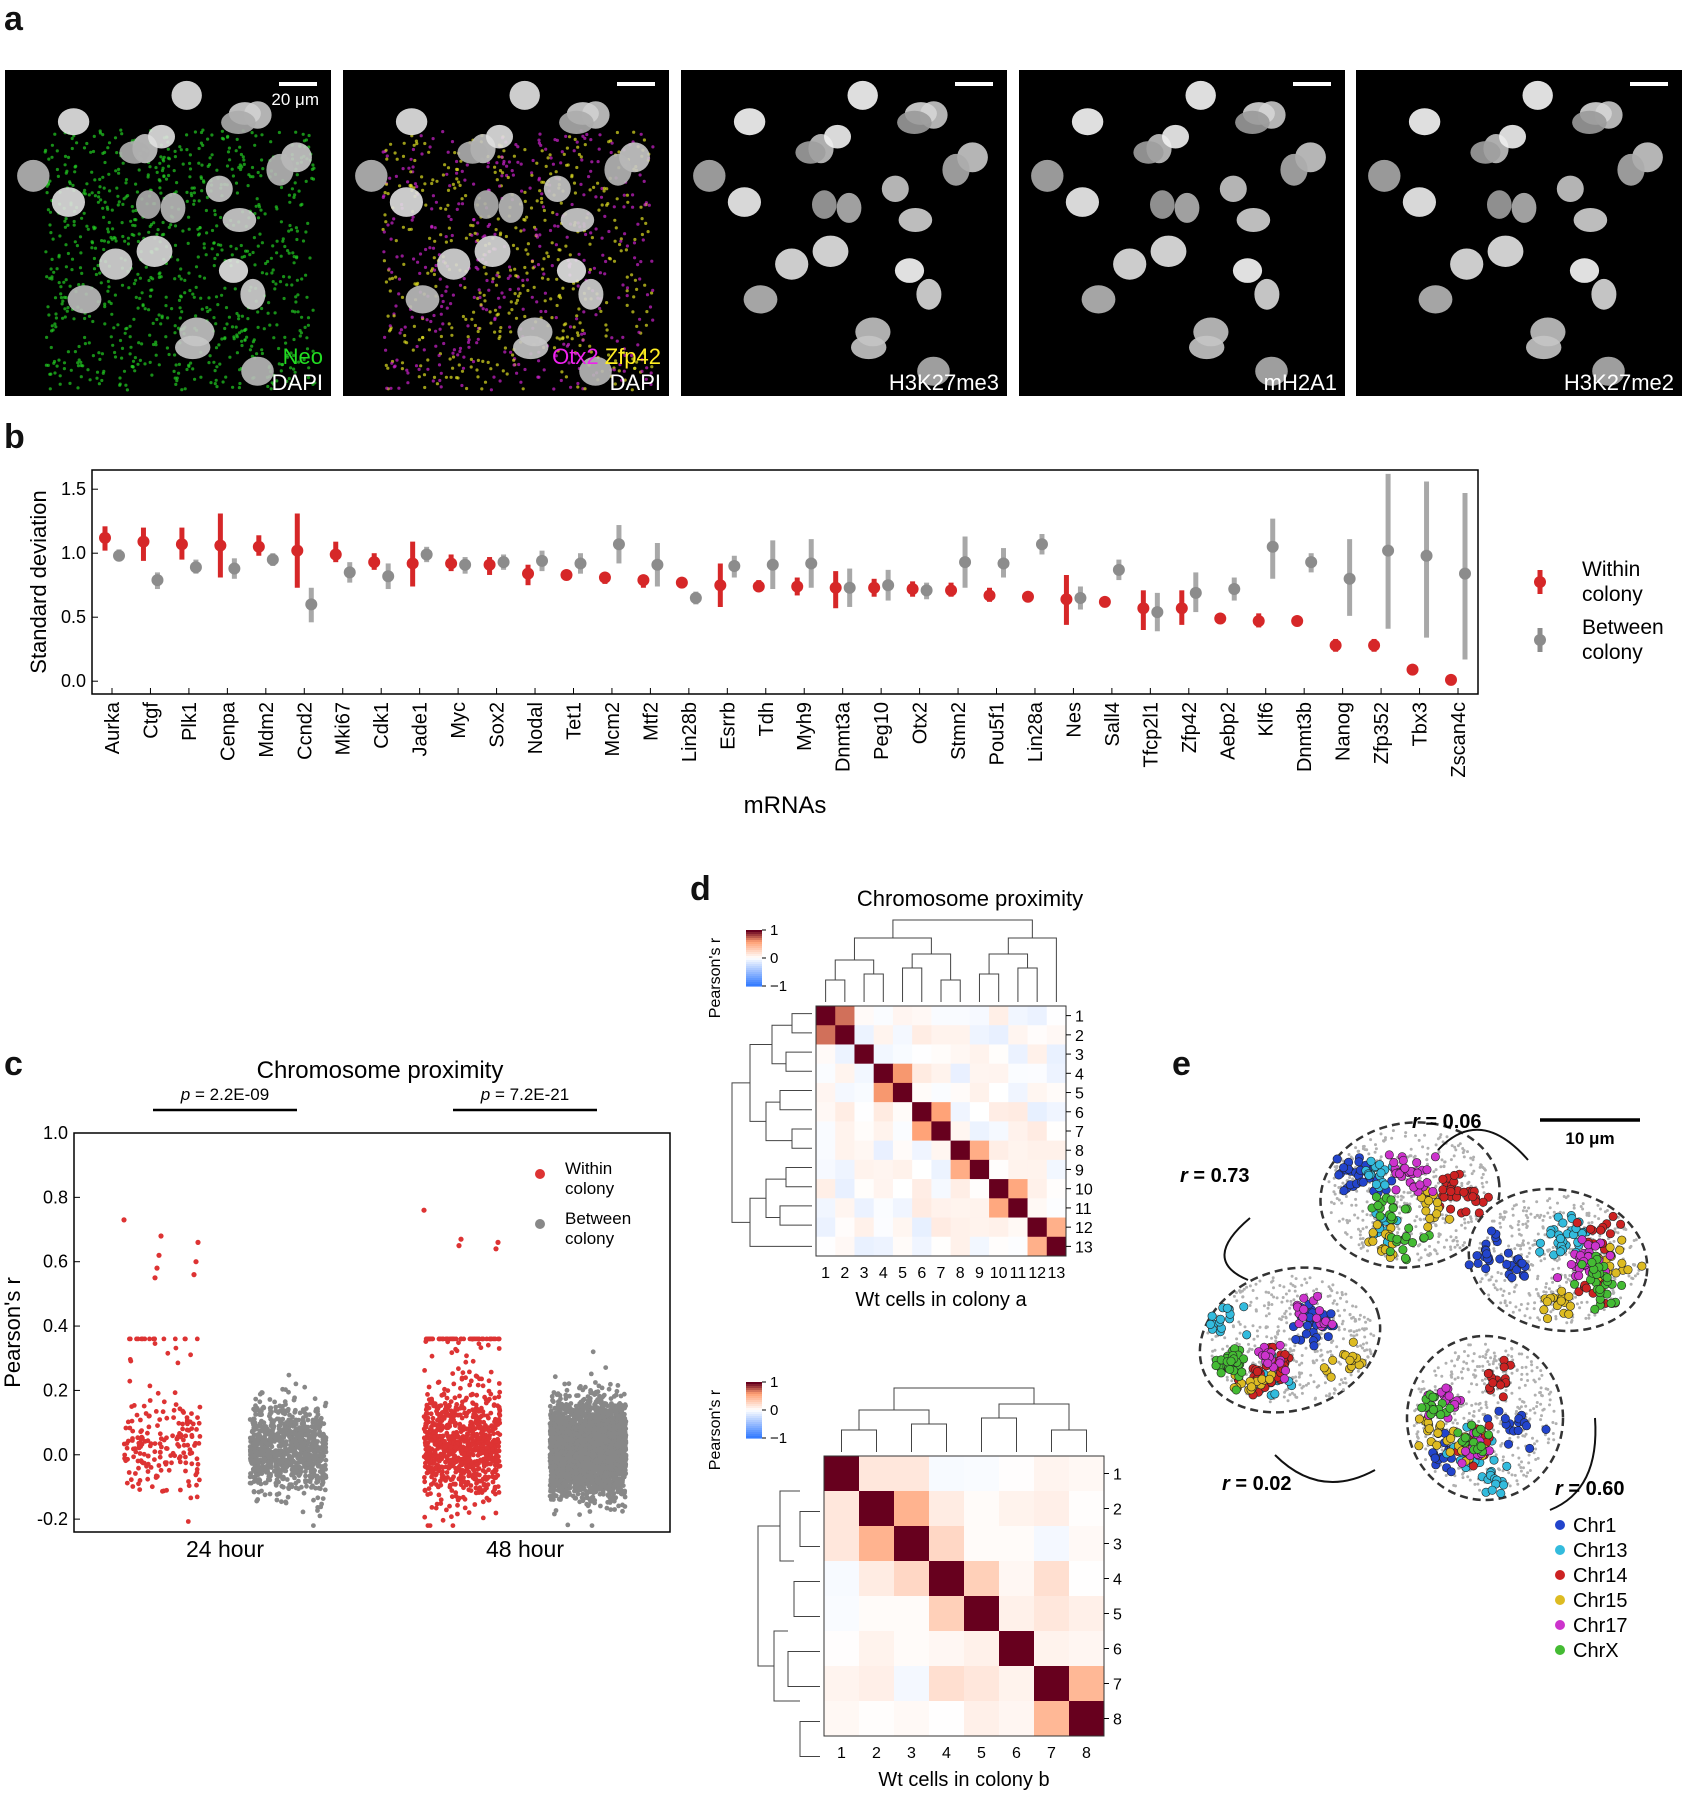 The height and width of the screenshot is (1800, 1687). I want to click on stain-label-line: Otx2 Zfp42, so click(606, 357).